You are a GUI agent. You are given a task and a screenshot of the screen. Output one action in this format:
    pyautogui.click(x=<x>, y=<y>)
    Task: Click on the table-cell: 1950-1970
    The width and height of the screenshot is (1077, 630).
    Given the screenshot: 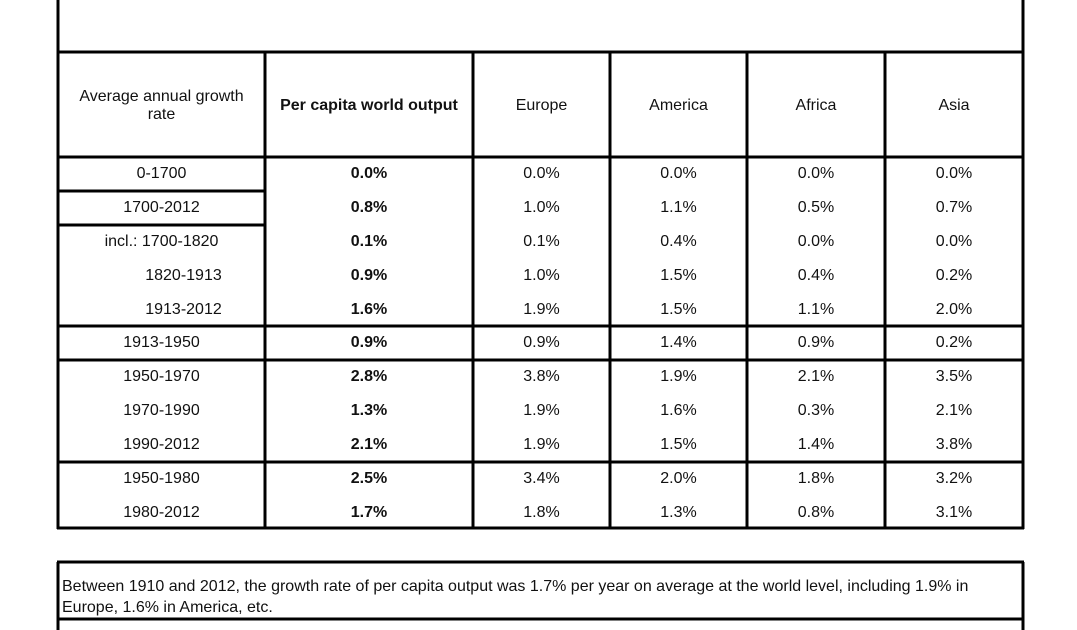 What is the action you would take?
    pyautogui.click(x=161, y=377)
    